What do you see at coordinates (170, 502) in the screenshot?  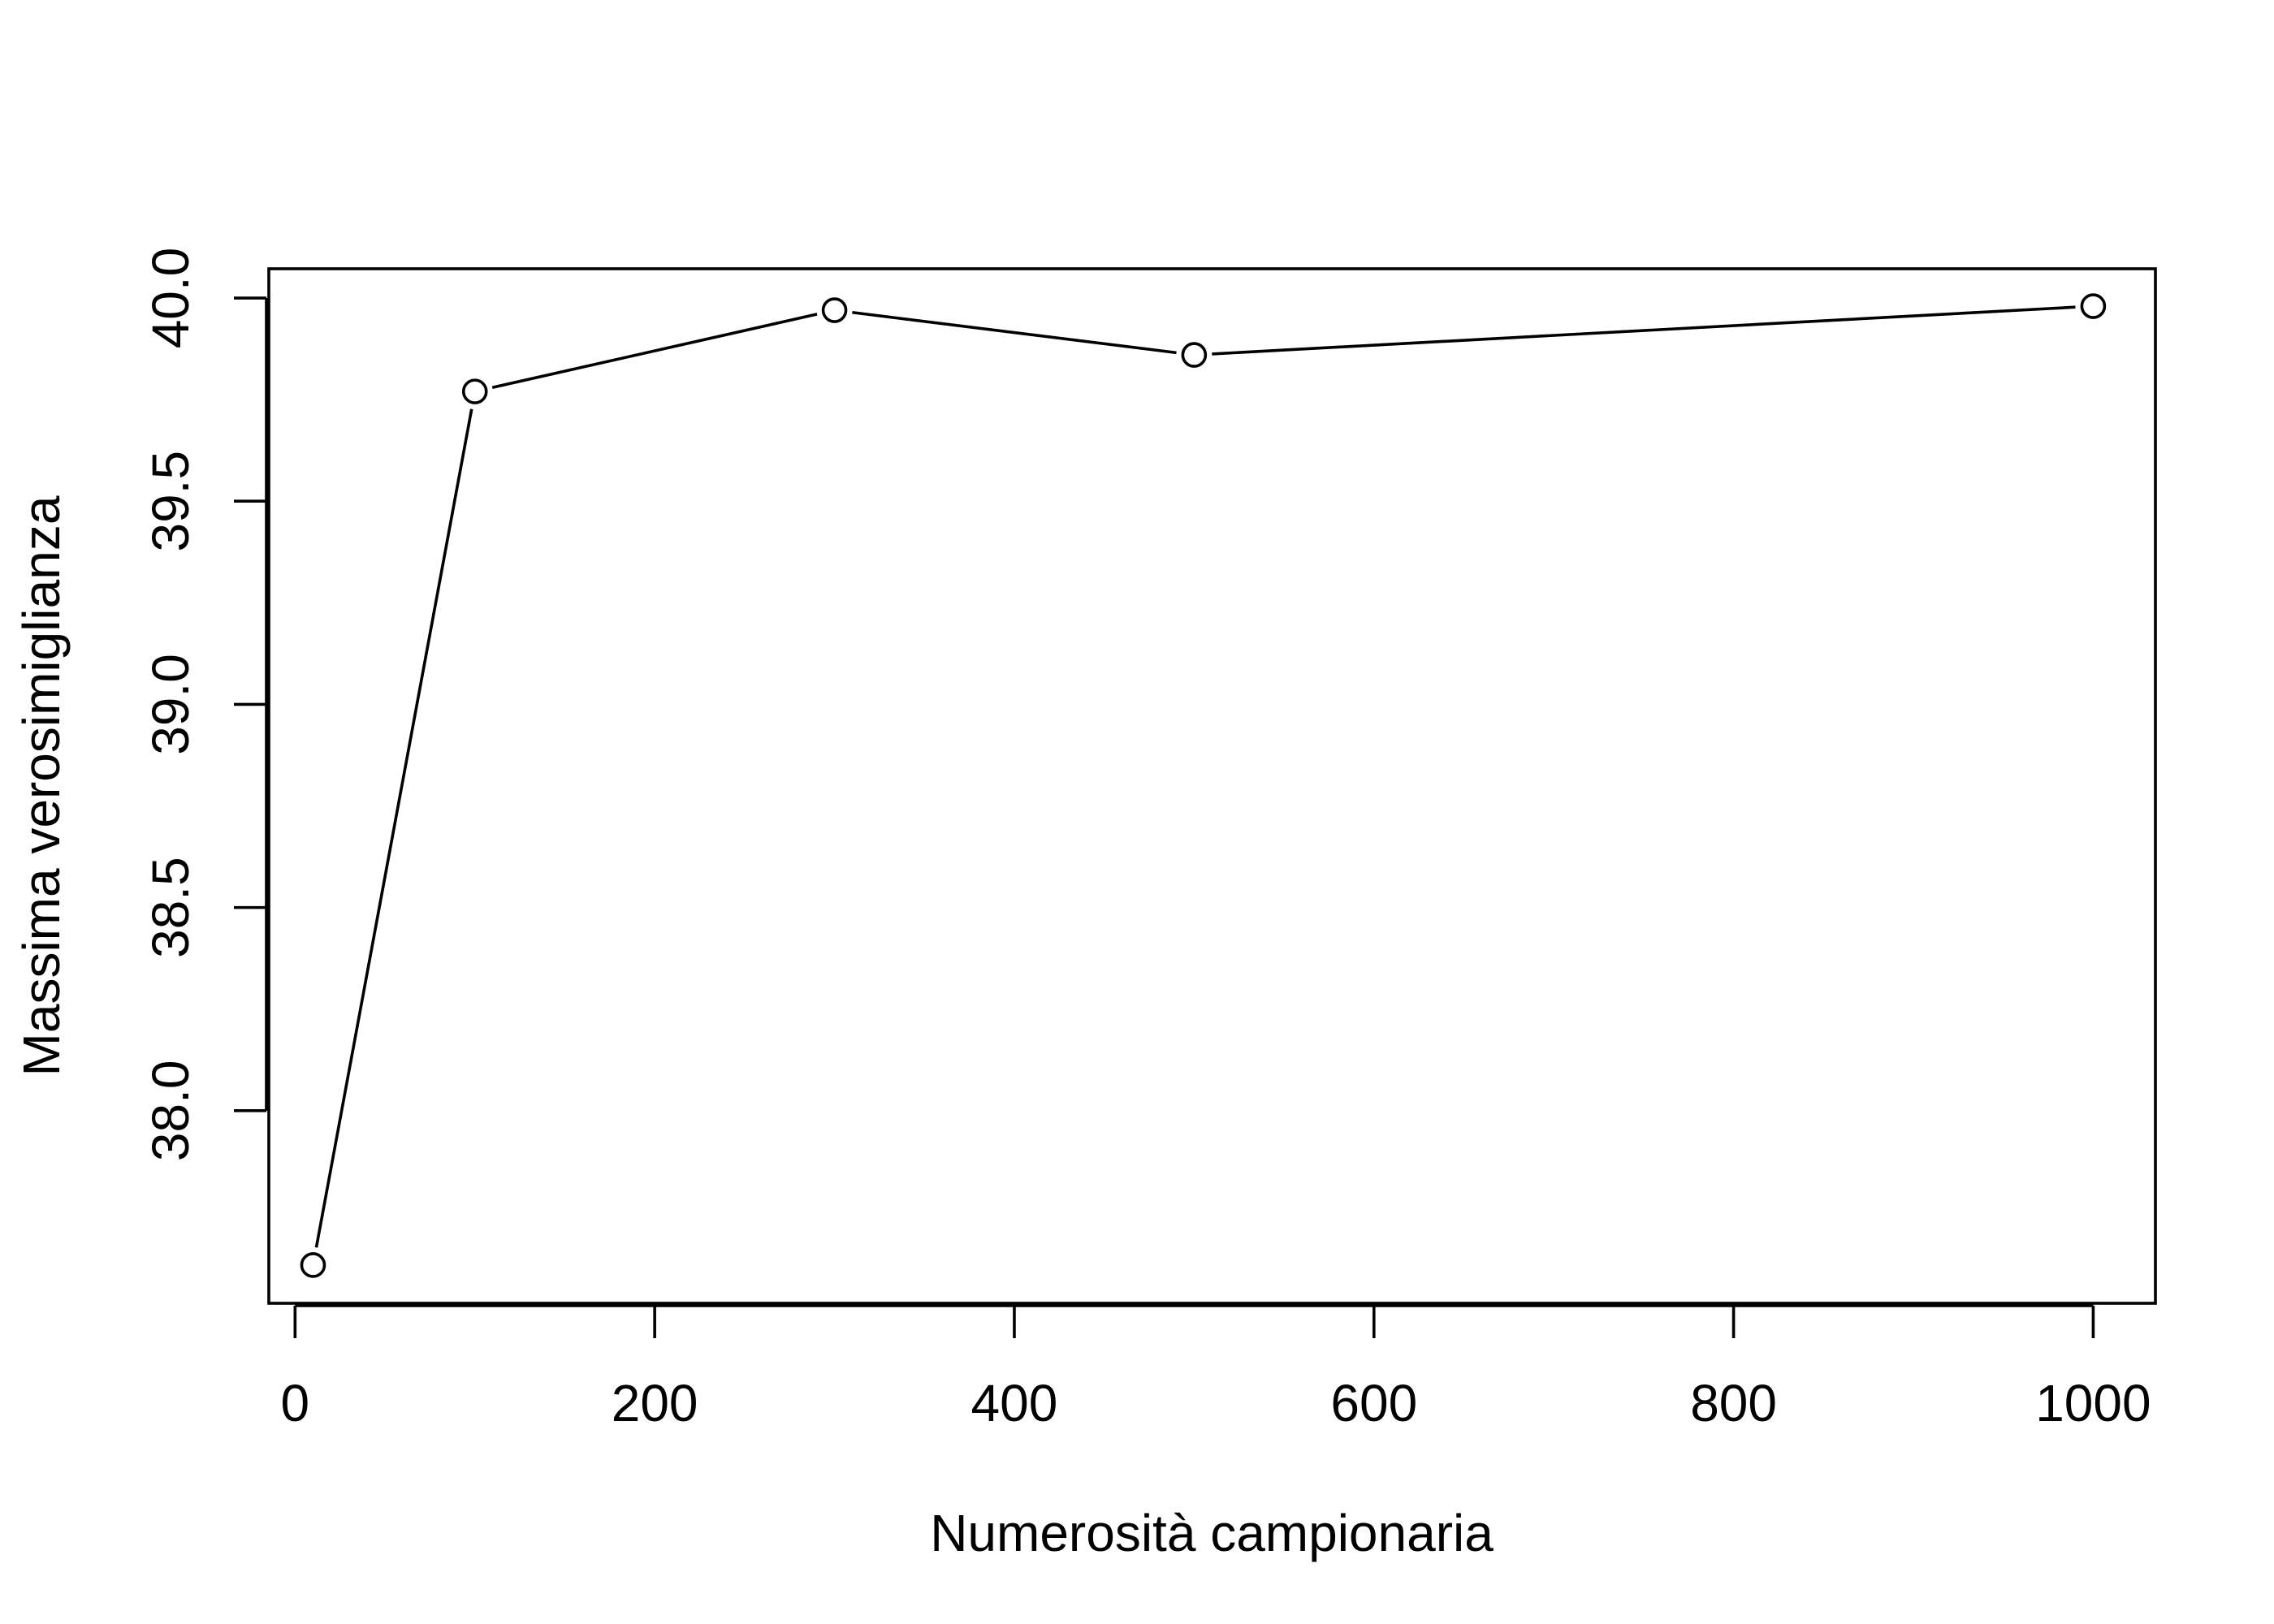 I see `y-tick-label: 39.5` at bounding box center [170, 502].